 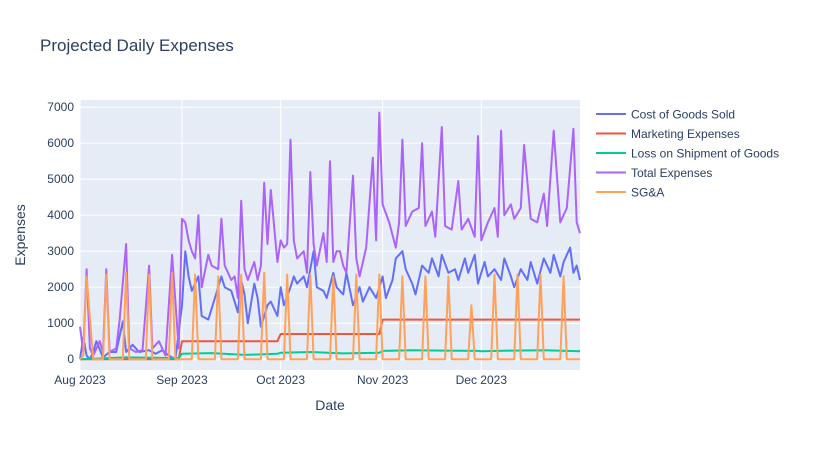 I want to click on y-tick-label: 3000, so click(x=60, y=251).